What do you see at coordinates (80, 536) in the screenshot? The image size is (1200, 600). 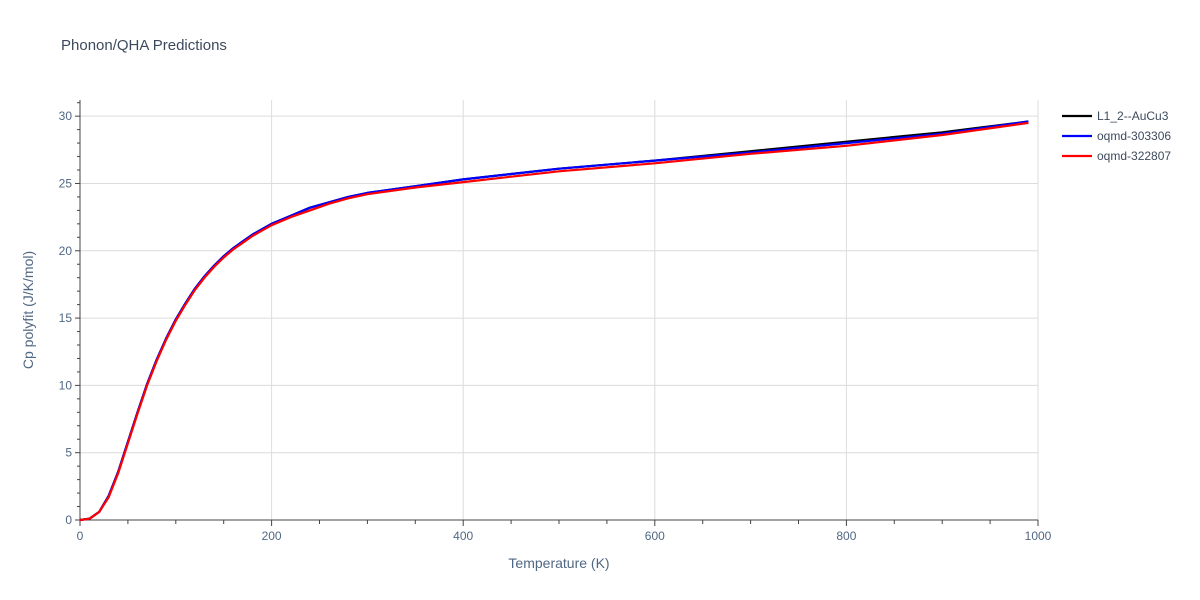 I see `x-tick-label: 0` at bounding box center [80, 536].